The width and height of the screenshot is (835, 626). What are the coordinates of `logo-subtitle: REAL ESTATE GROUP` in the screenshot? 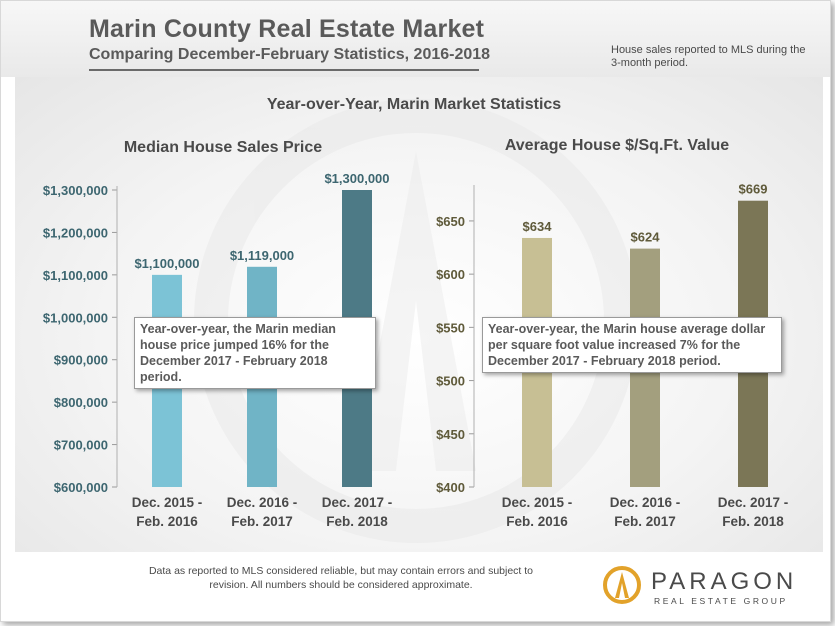 It's located at (721, 601).